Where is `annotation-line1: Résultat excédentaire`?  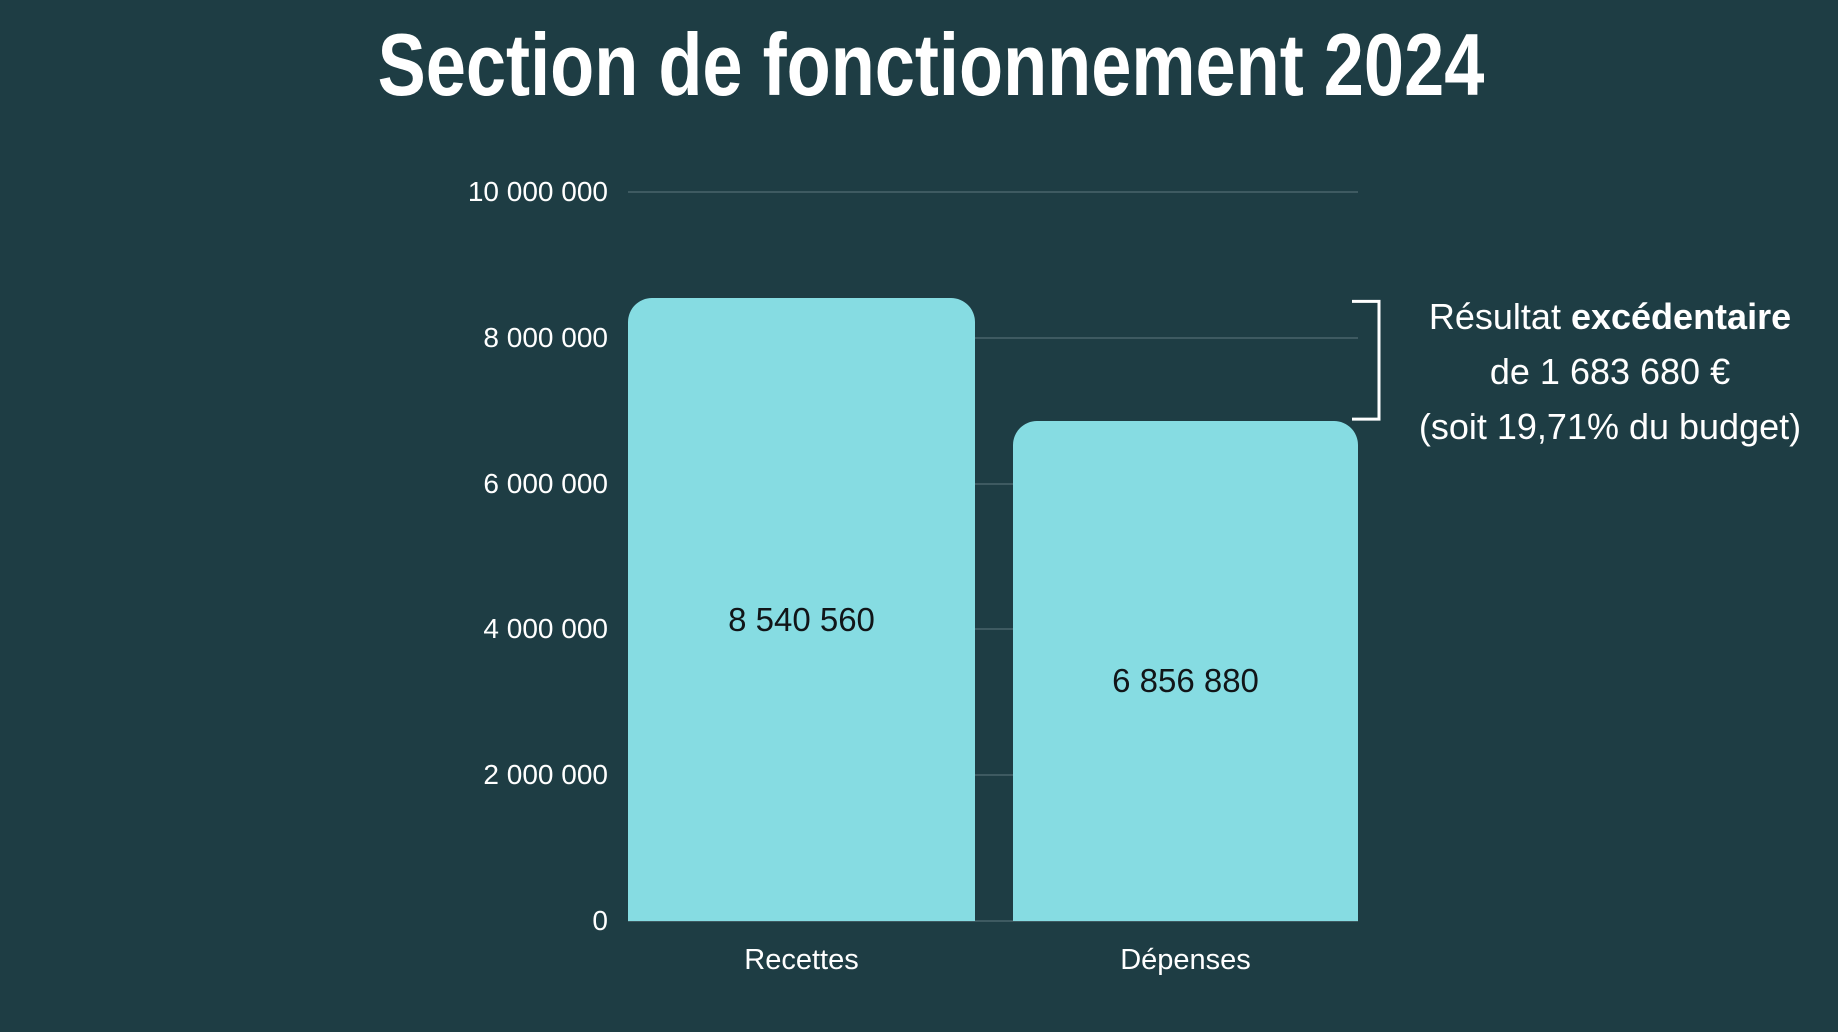
annotation-line1: Résultat excédentaire is located at coordinates (1609, 316).